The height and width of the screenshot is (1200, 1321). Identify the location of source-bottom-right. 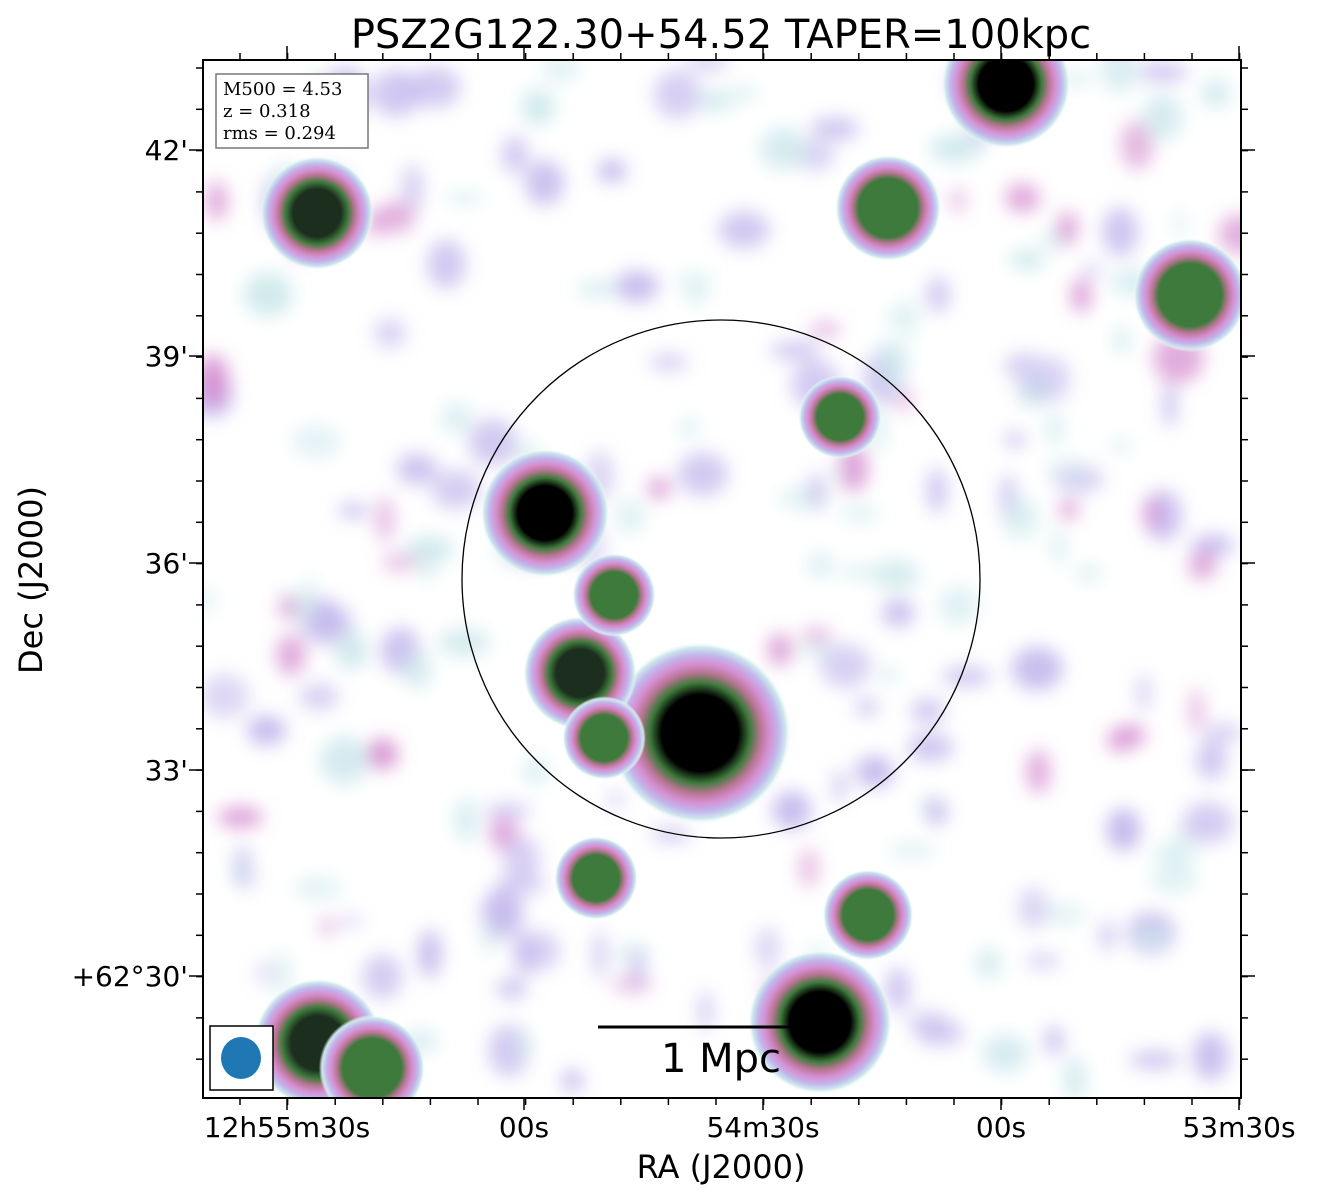
(820, 1022).